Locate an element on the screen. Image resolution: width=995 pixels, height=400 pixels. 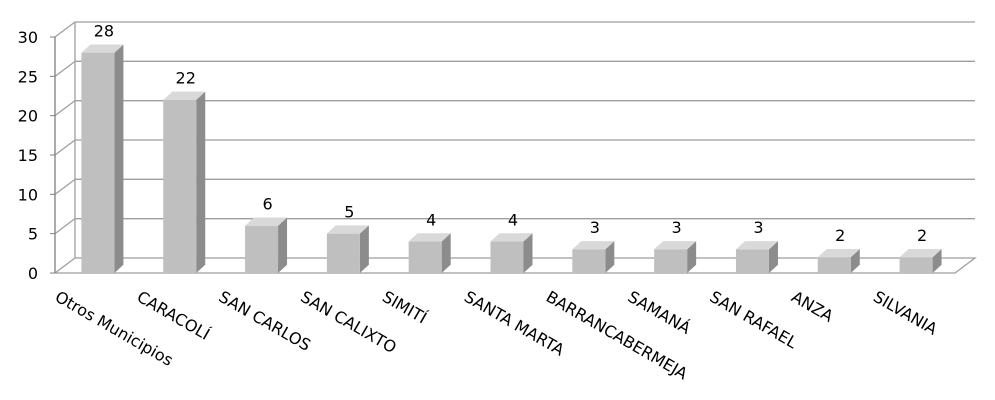
x-axis-category-label: SILVANIA is located at coordinates (905, 313).